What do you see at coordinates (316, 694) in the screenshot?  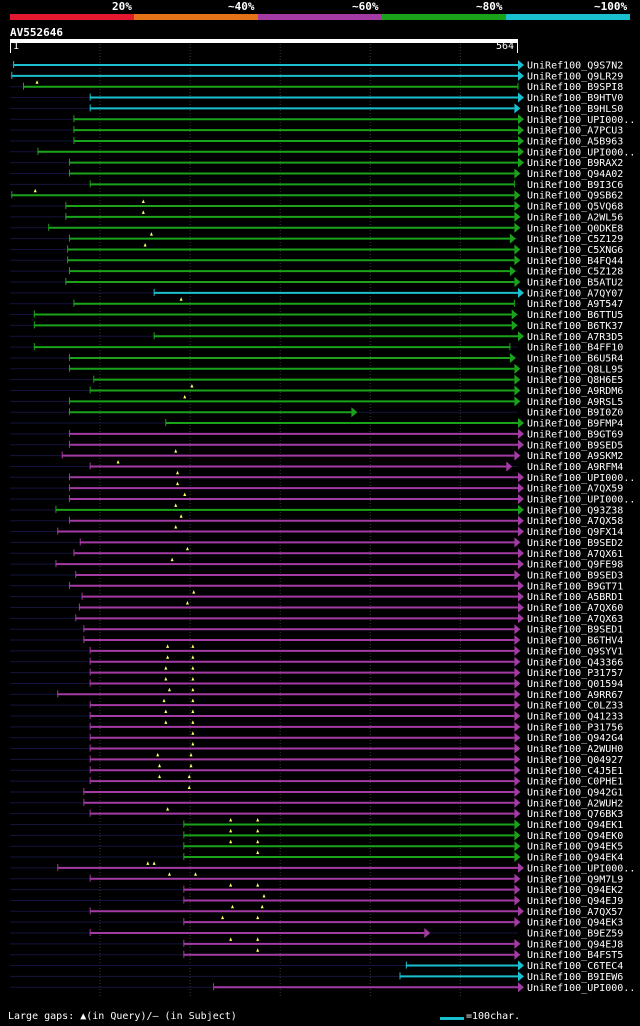 I see `hit-row: UniRef100_A9RR67` at bounding box center [316, 694].